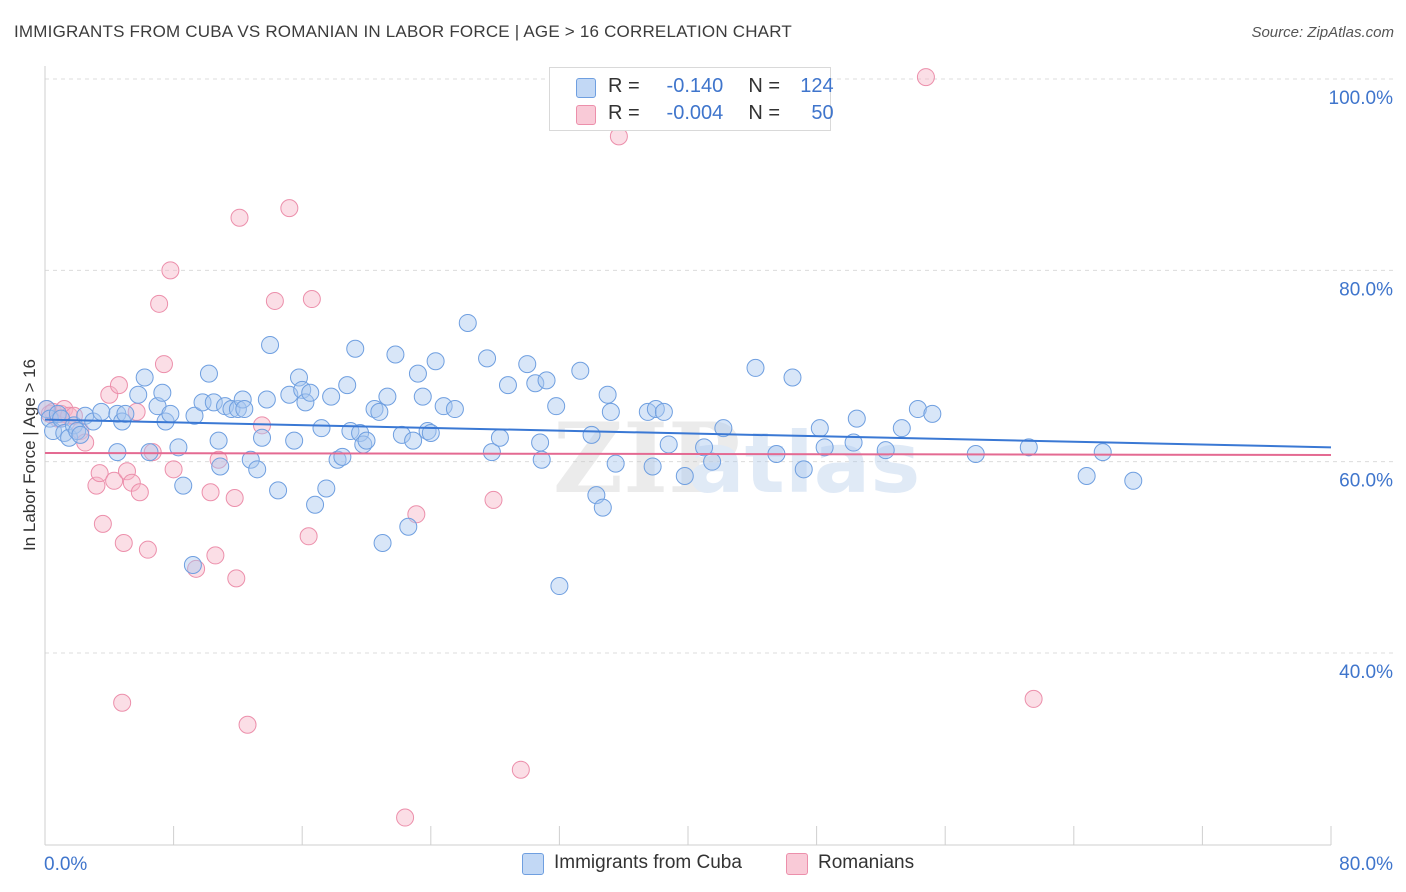  Describe the element at coordinates (29, 455) in the screenshot. I see `y-axis-label: In Labor Force | Age > 16` at that location.